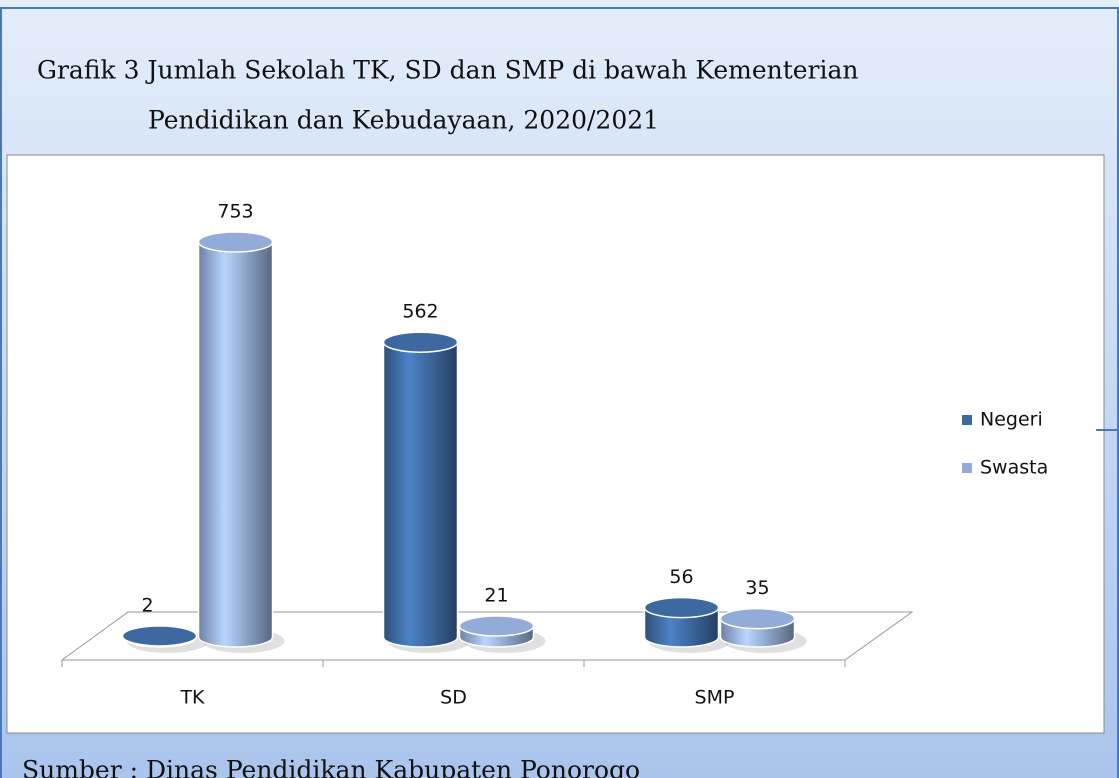  Describe the element at coordinates (1011, 420) in the screenshot. I see `legend-label: Negeri` at that location.